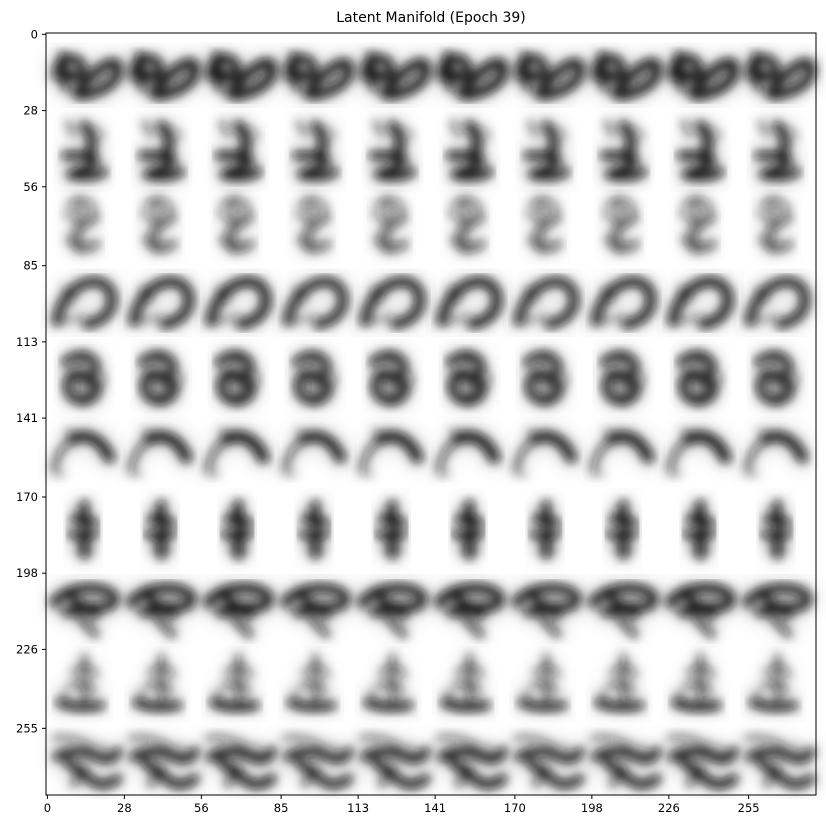 Image resolution: width=826 pixels, height=834 pixels. I want to click on x-tick-label: 28, so click(124, 808).